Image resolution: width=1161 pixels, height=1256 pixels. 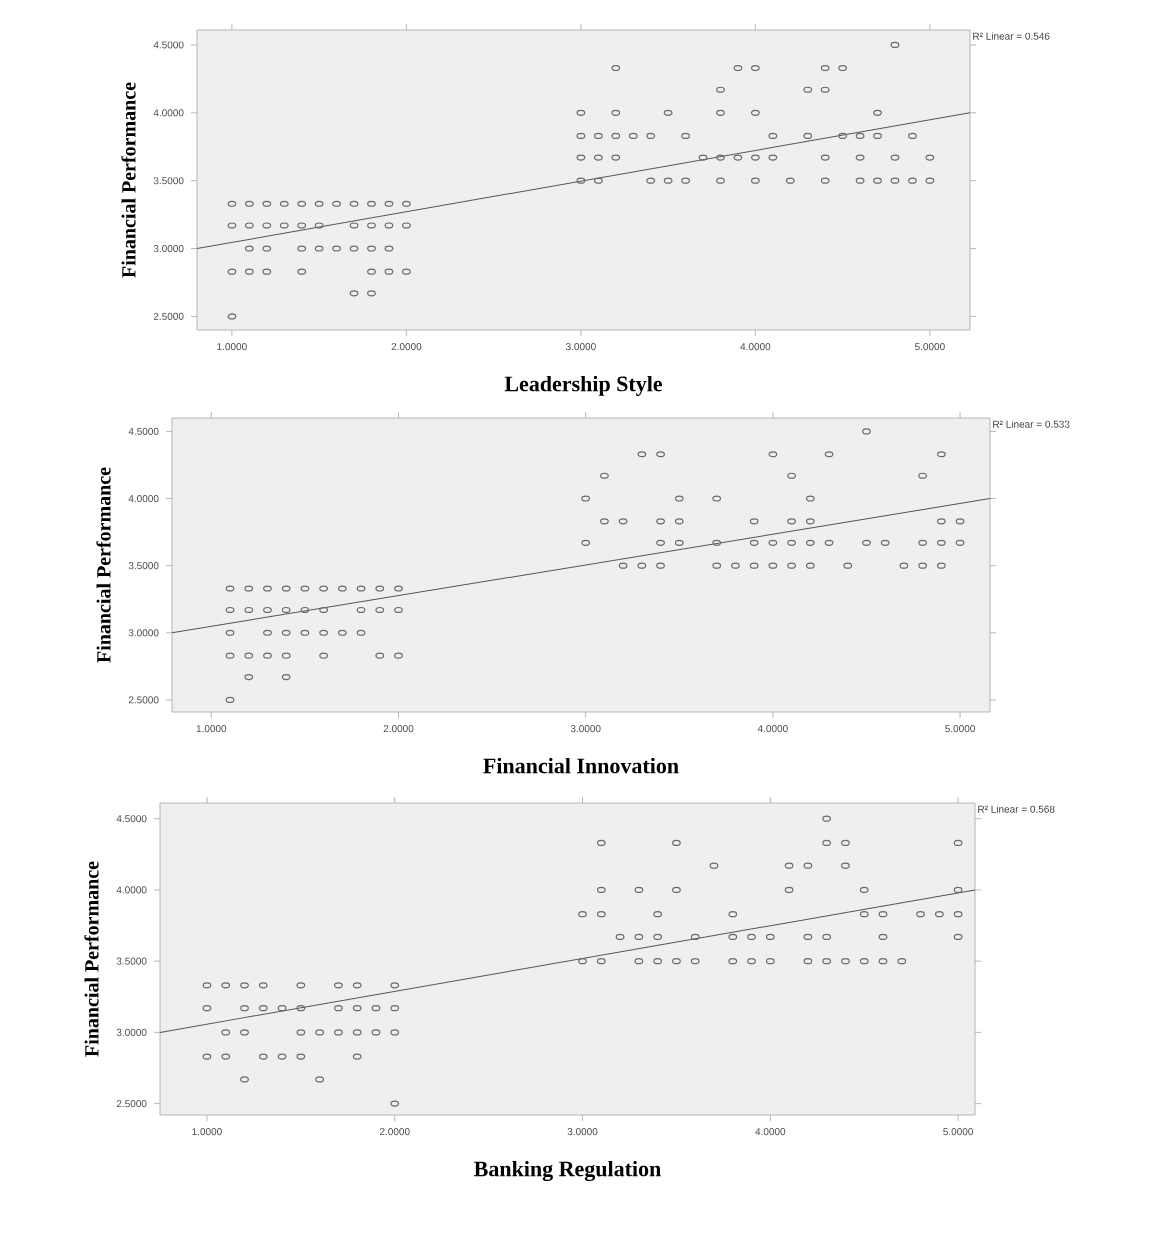 What do you see at coordinates (581, 765) in the screenshot?
I see `x-axis-title: Financial Innovation` at bounding box center [581, 765].